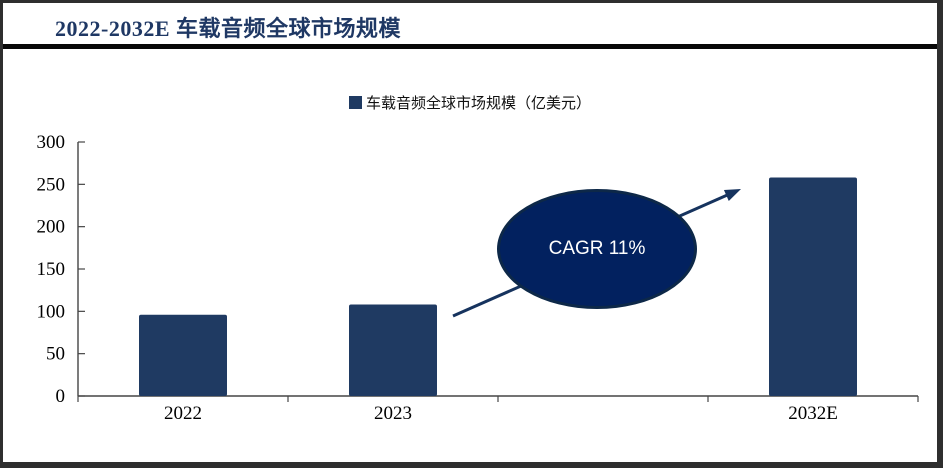 Image resolution: width=943 pixels, height=468 pixels. I want to click on title-underline-rule, so click(470, 46).